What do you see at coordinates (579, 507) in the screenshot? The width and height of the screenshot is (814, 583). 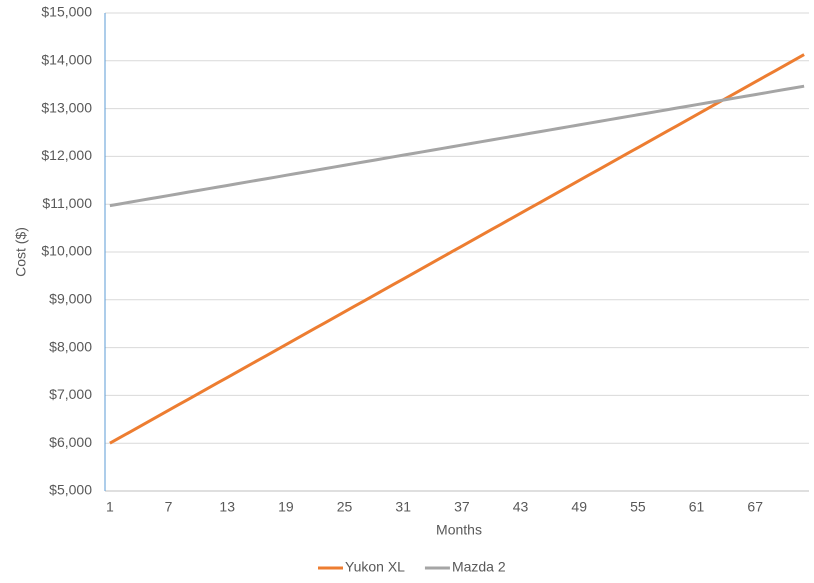 I see `x-tick-label: 49` at bounding box center [579, 507].